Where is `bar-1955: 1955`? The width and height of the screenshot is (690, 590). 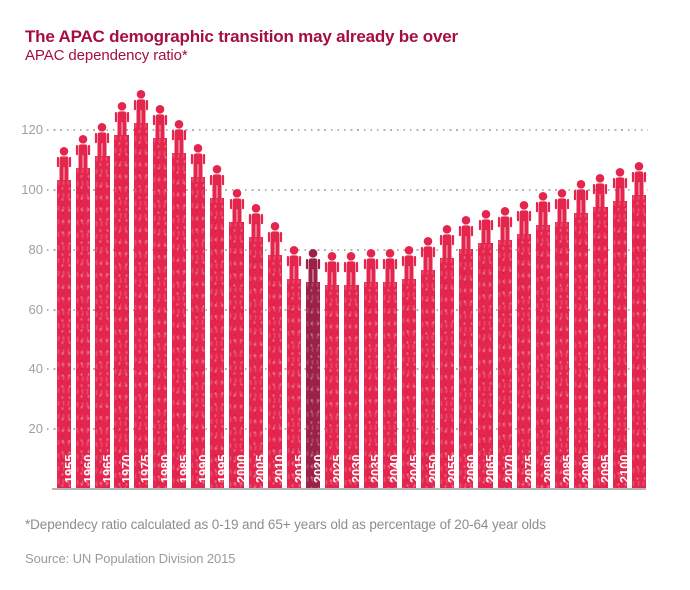 bar-1955: 1955 is located at coordinates (77, 311).